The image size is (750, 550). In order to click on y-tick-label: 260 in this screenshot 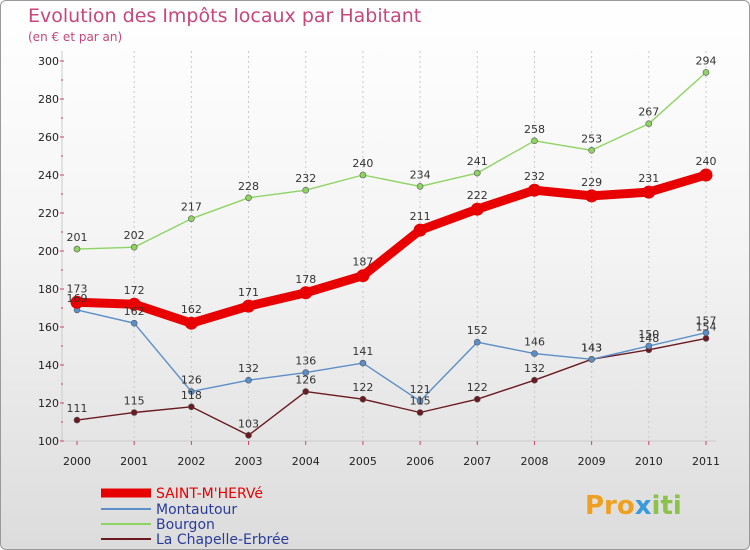, I will do `click(48, 137)`.